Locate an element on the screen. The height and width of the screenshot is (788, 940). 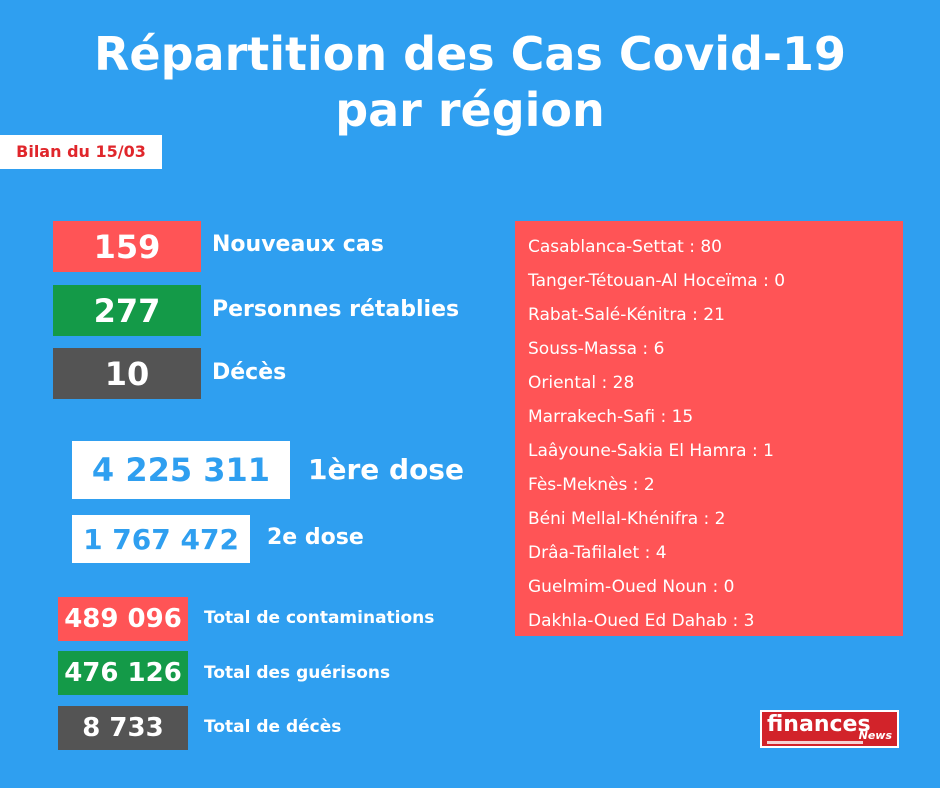
title-line-2: par région is located at coordinates (470, 110).